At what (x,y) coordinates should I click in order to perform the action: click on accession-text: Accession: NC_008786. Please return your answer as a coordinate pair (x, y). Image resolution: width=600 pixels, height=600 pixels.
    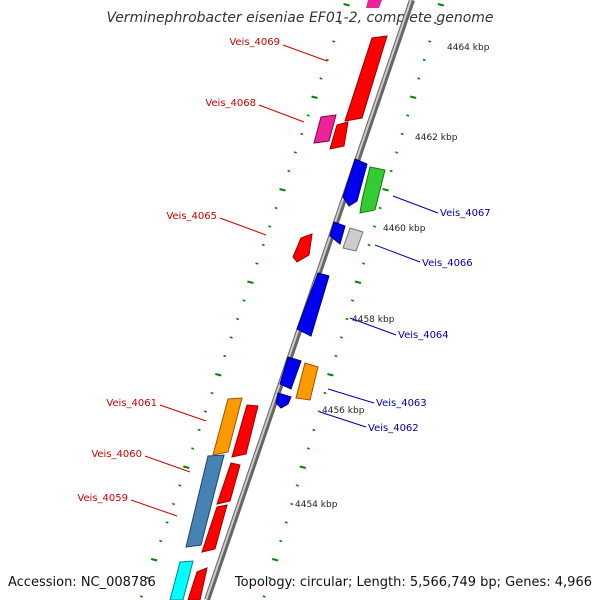
    Looking at the image, I should click on (82, 582).